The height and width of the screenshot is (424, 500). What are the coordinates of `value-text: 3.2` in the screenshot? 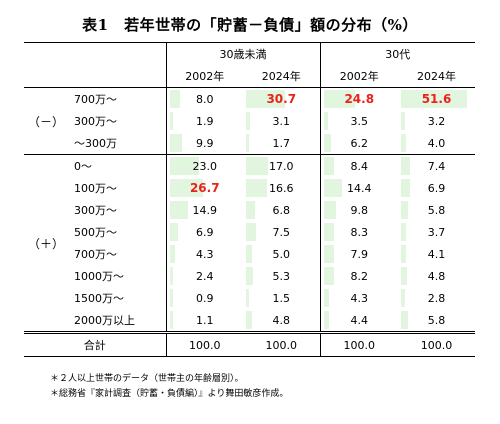 It's located at (436, 121).